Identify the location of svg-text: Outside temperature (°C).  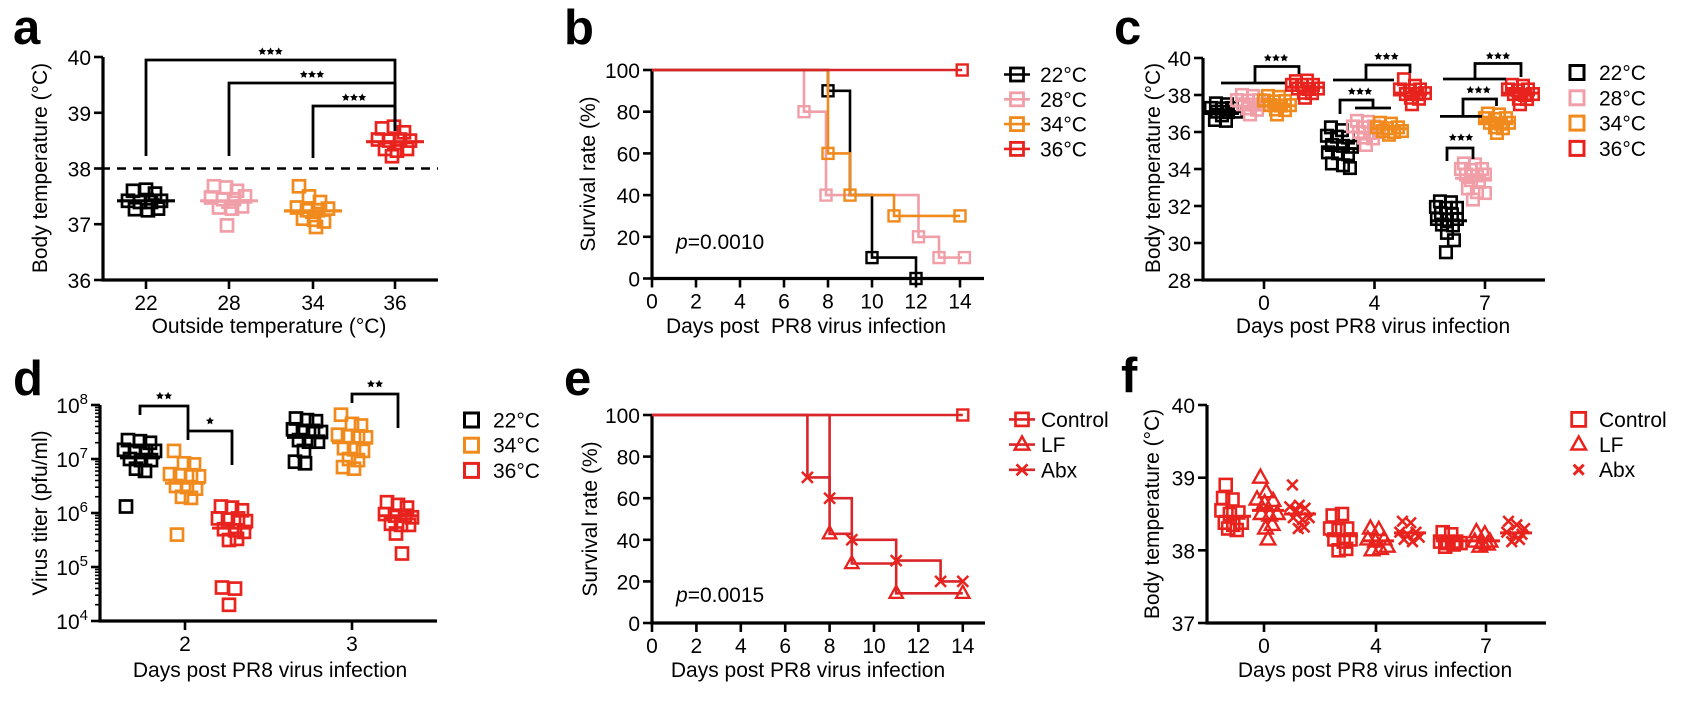
(269, 326).